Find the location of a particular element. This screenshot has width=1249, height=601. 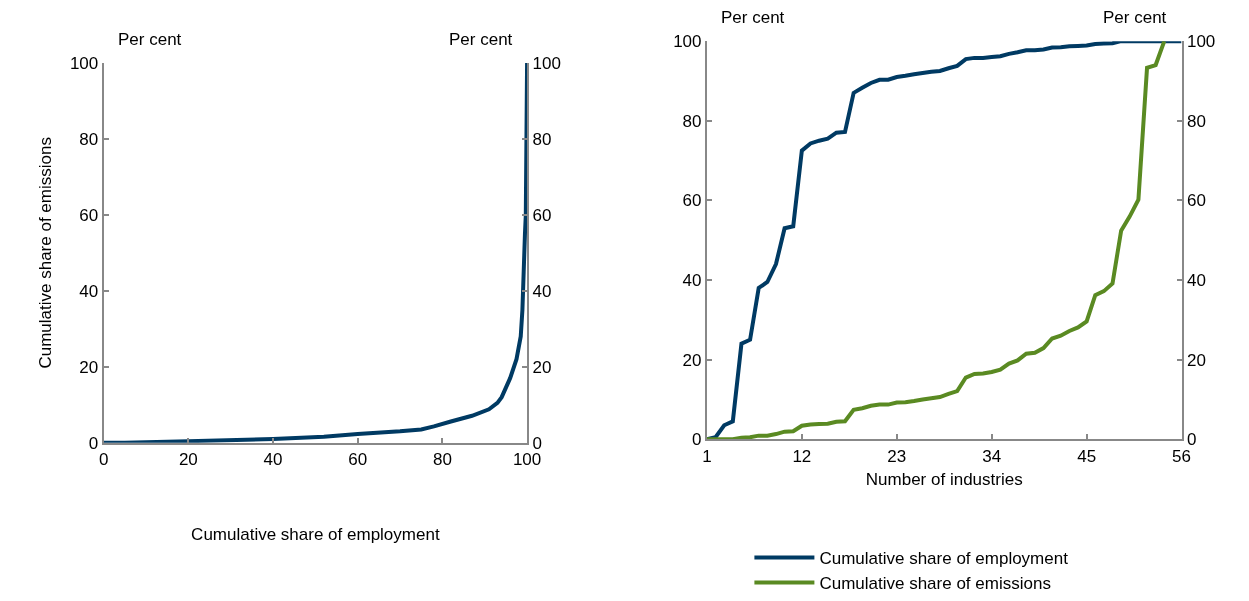

legend-label: Cumulative share of emissions is located at coordinates (935, 584).